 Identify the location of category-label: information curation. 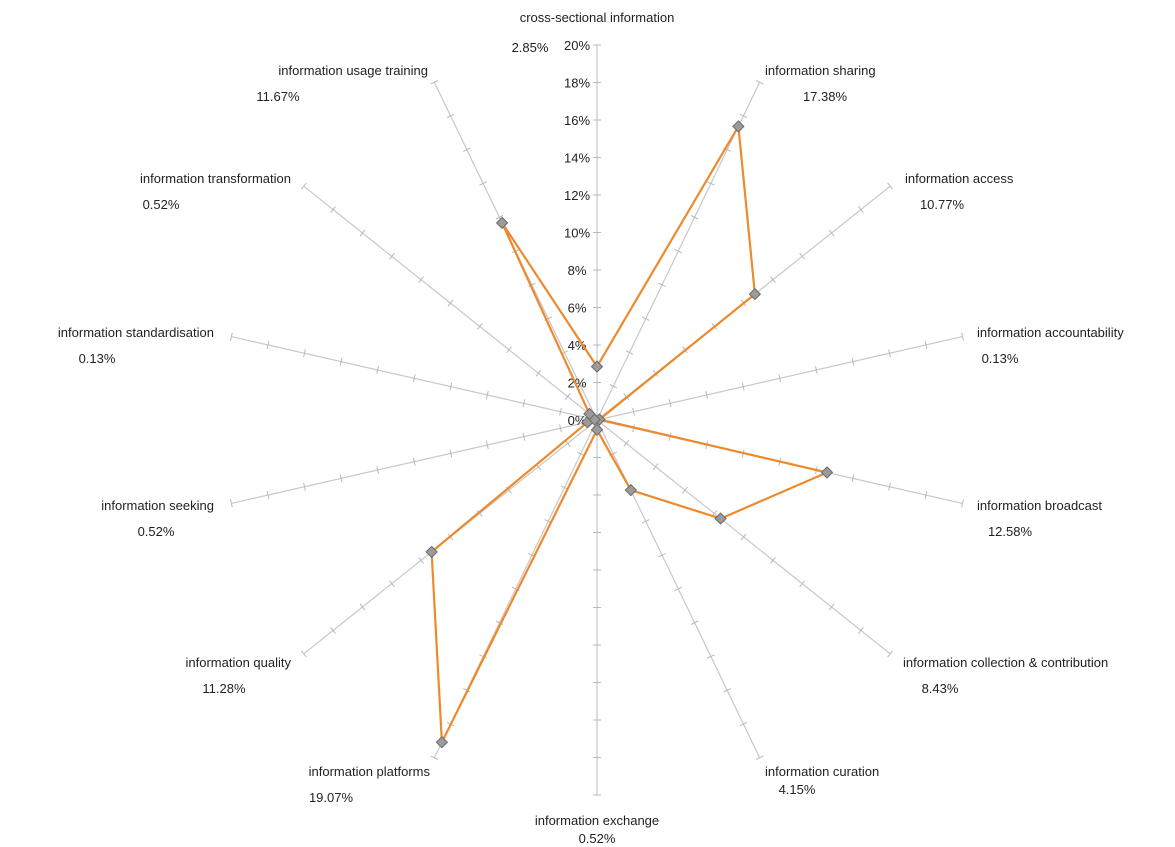
(822, 771).